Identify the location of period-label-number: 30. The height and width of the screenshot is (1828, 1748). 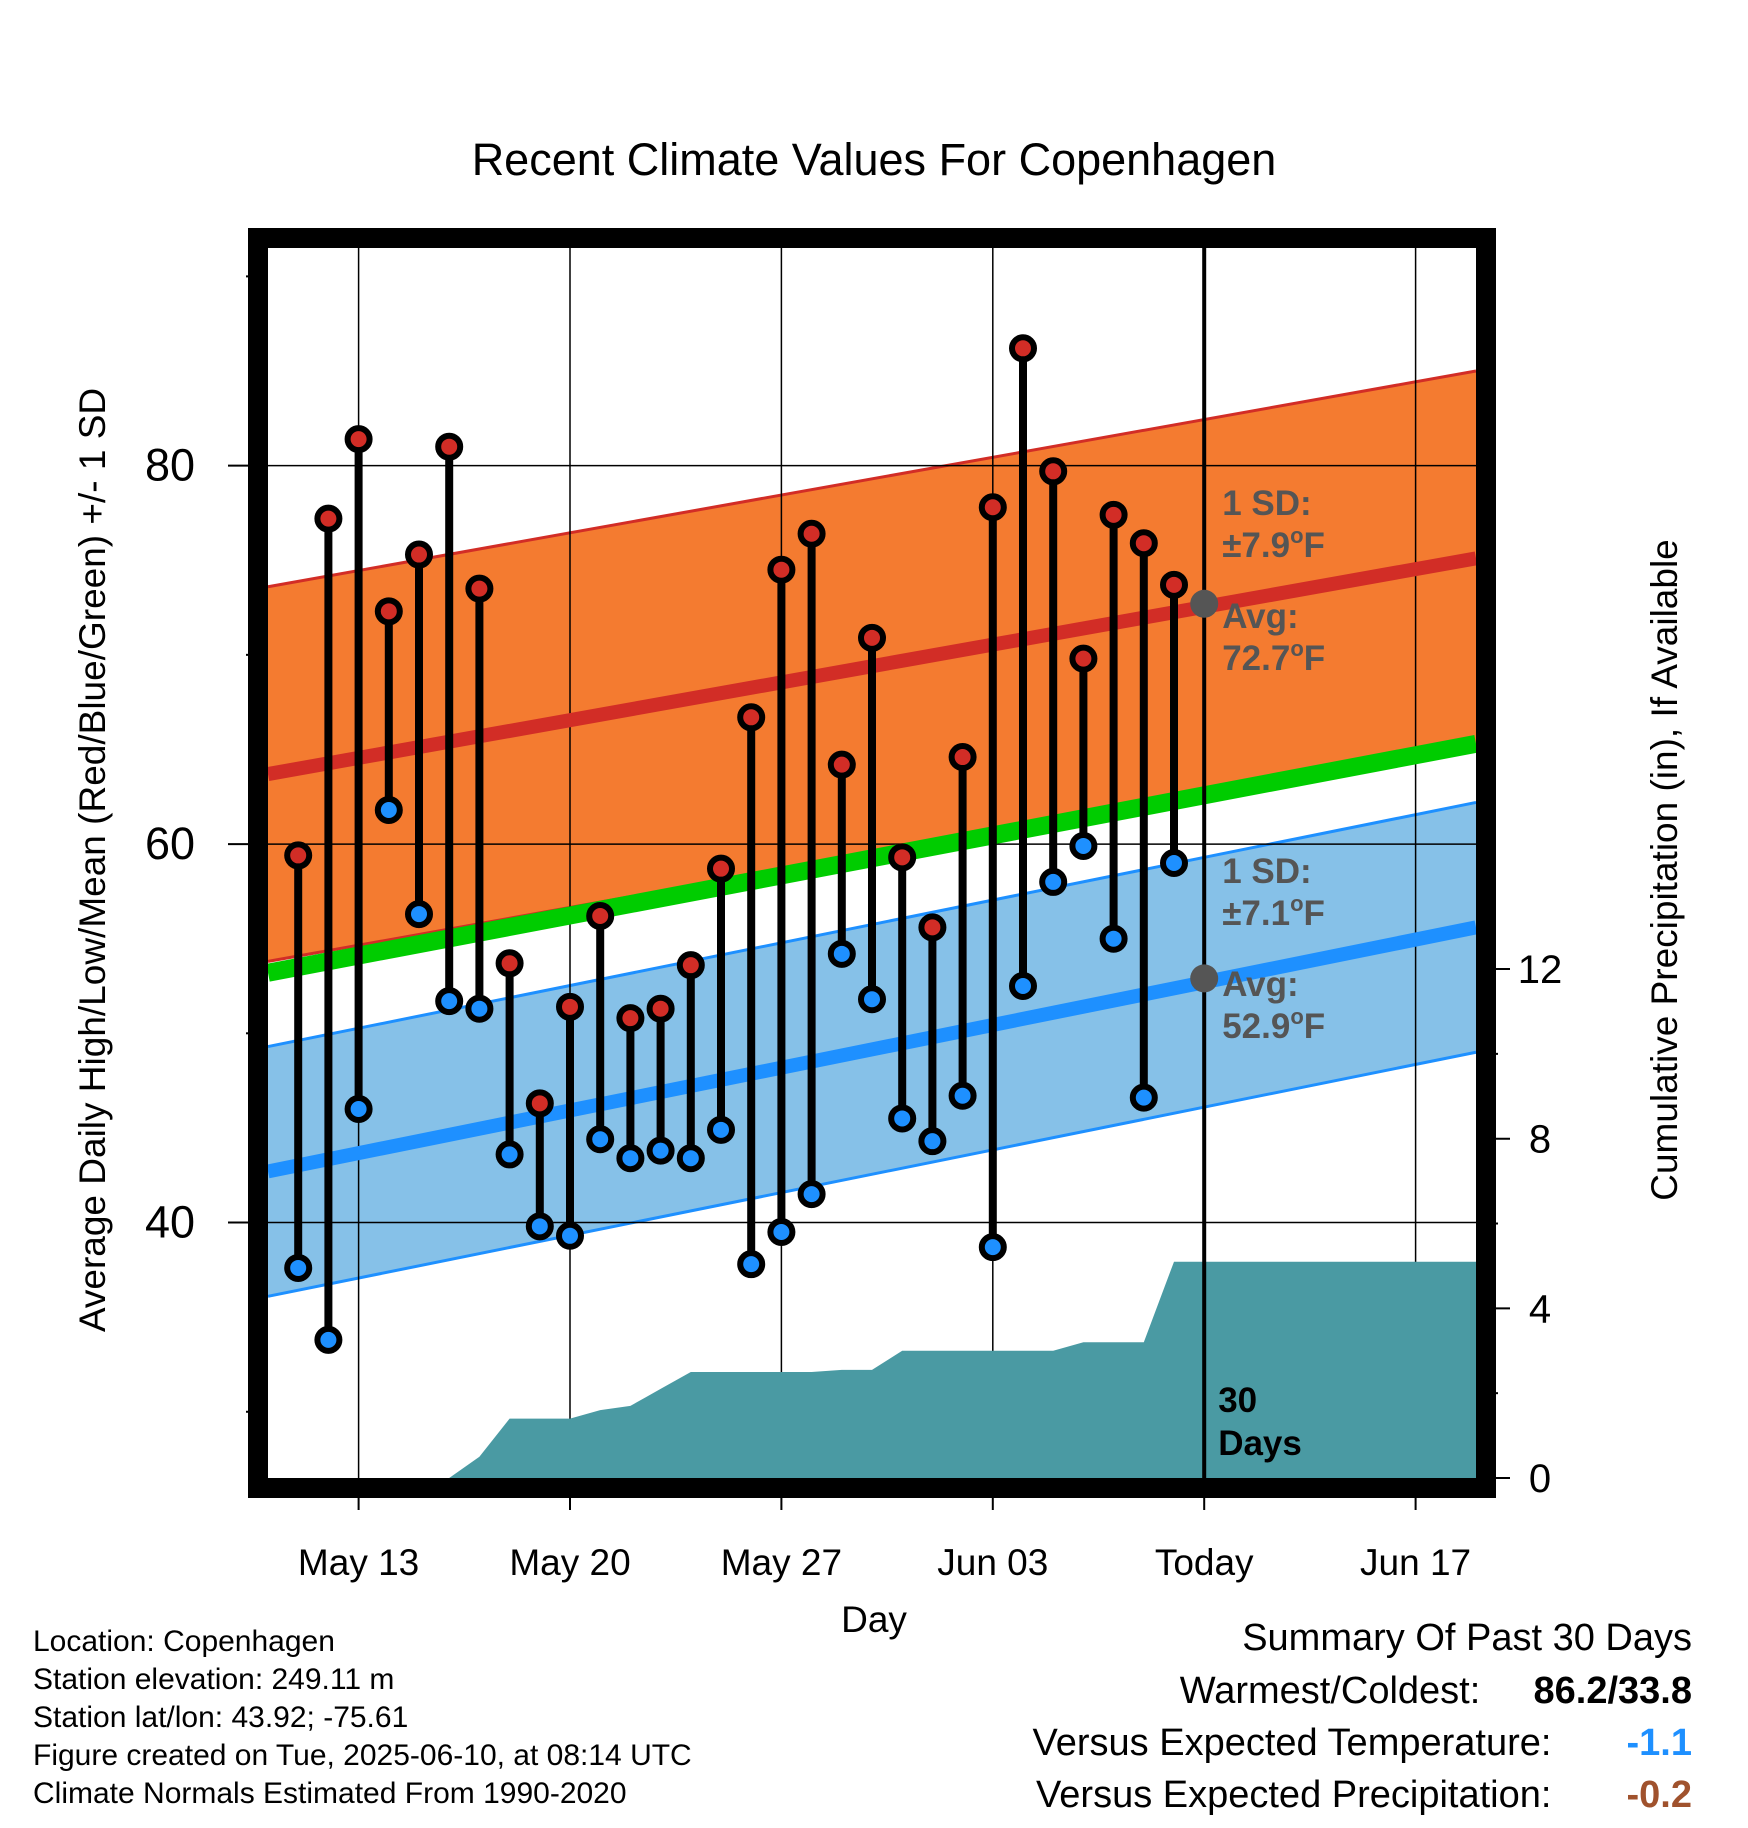
(1237, 1400).